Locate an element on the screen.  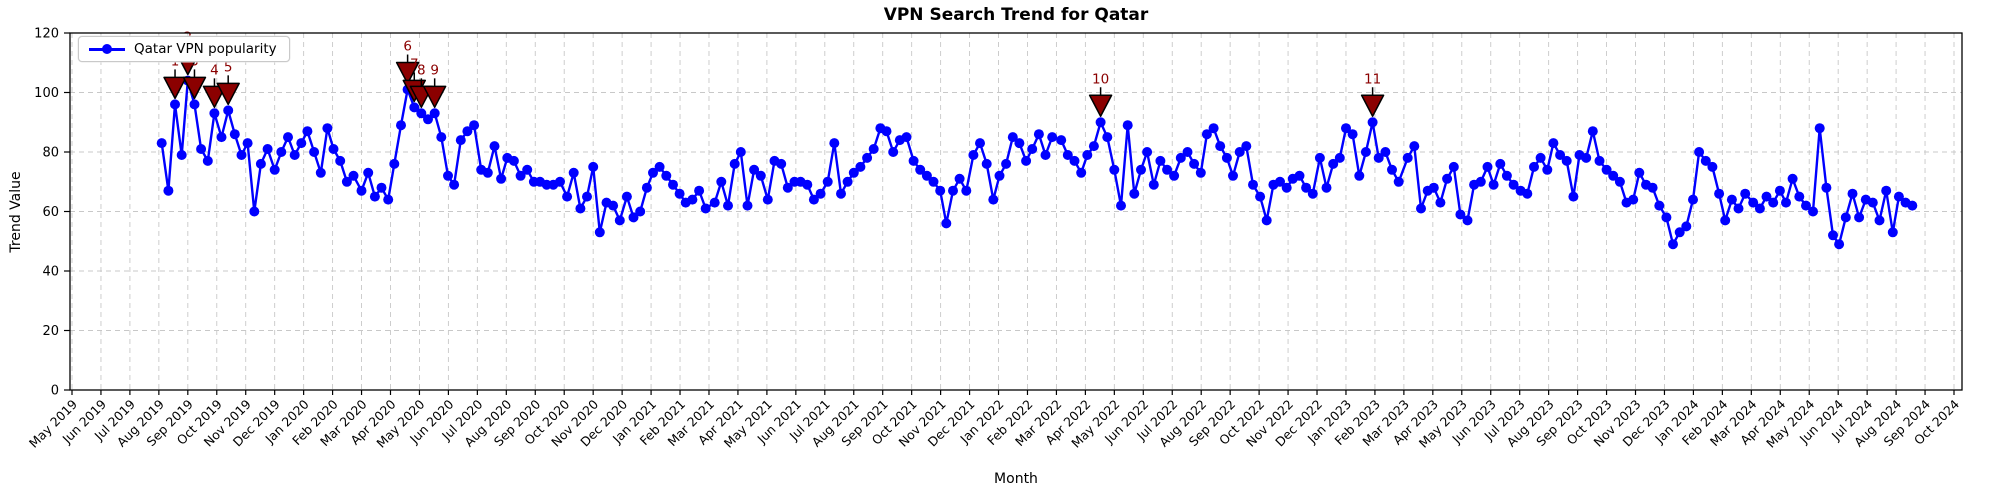
y-tick-label: 60 is located at coordinates (50, 212).